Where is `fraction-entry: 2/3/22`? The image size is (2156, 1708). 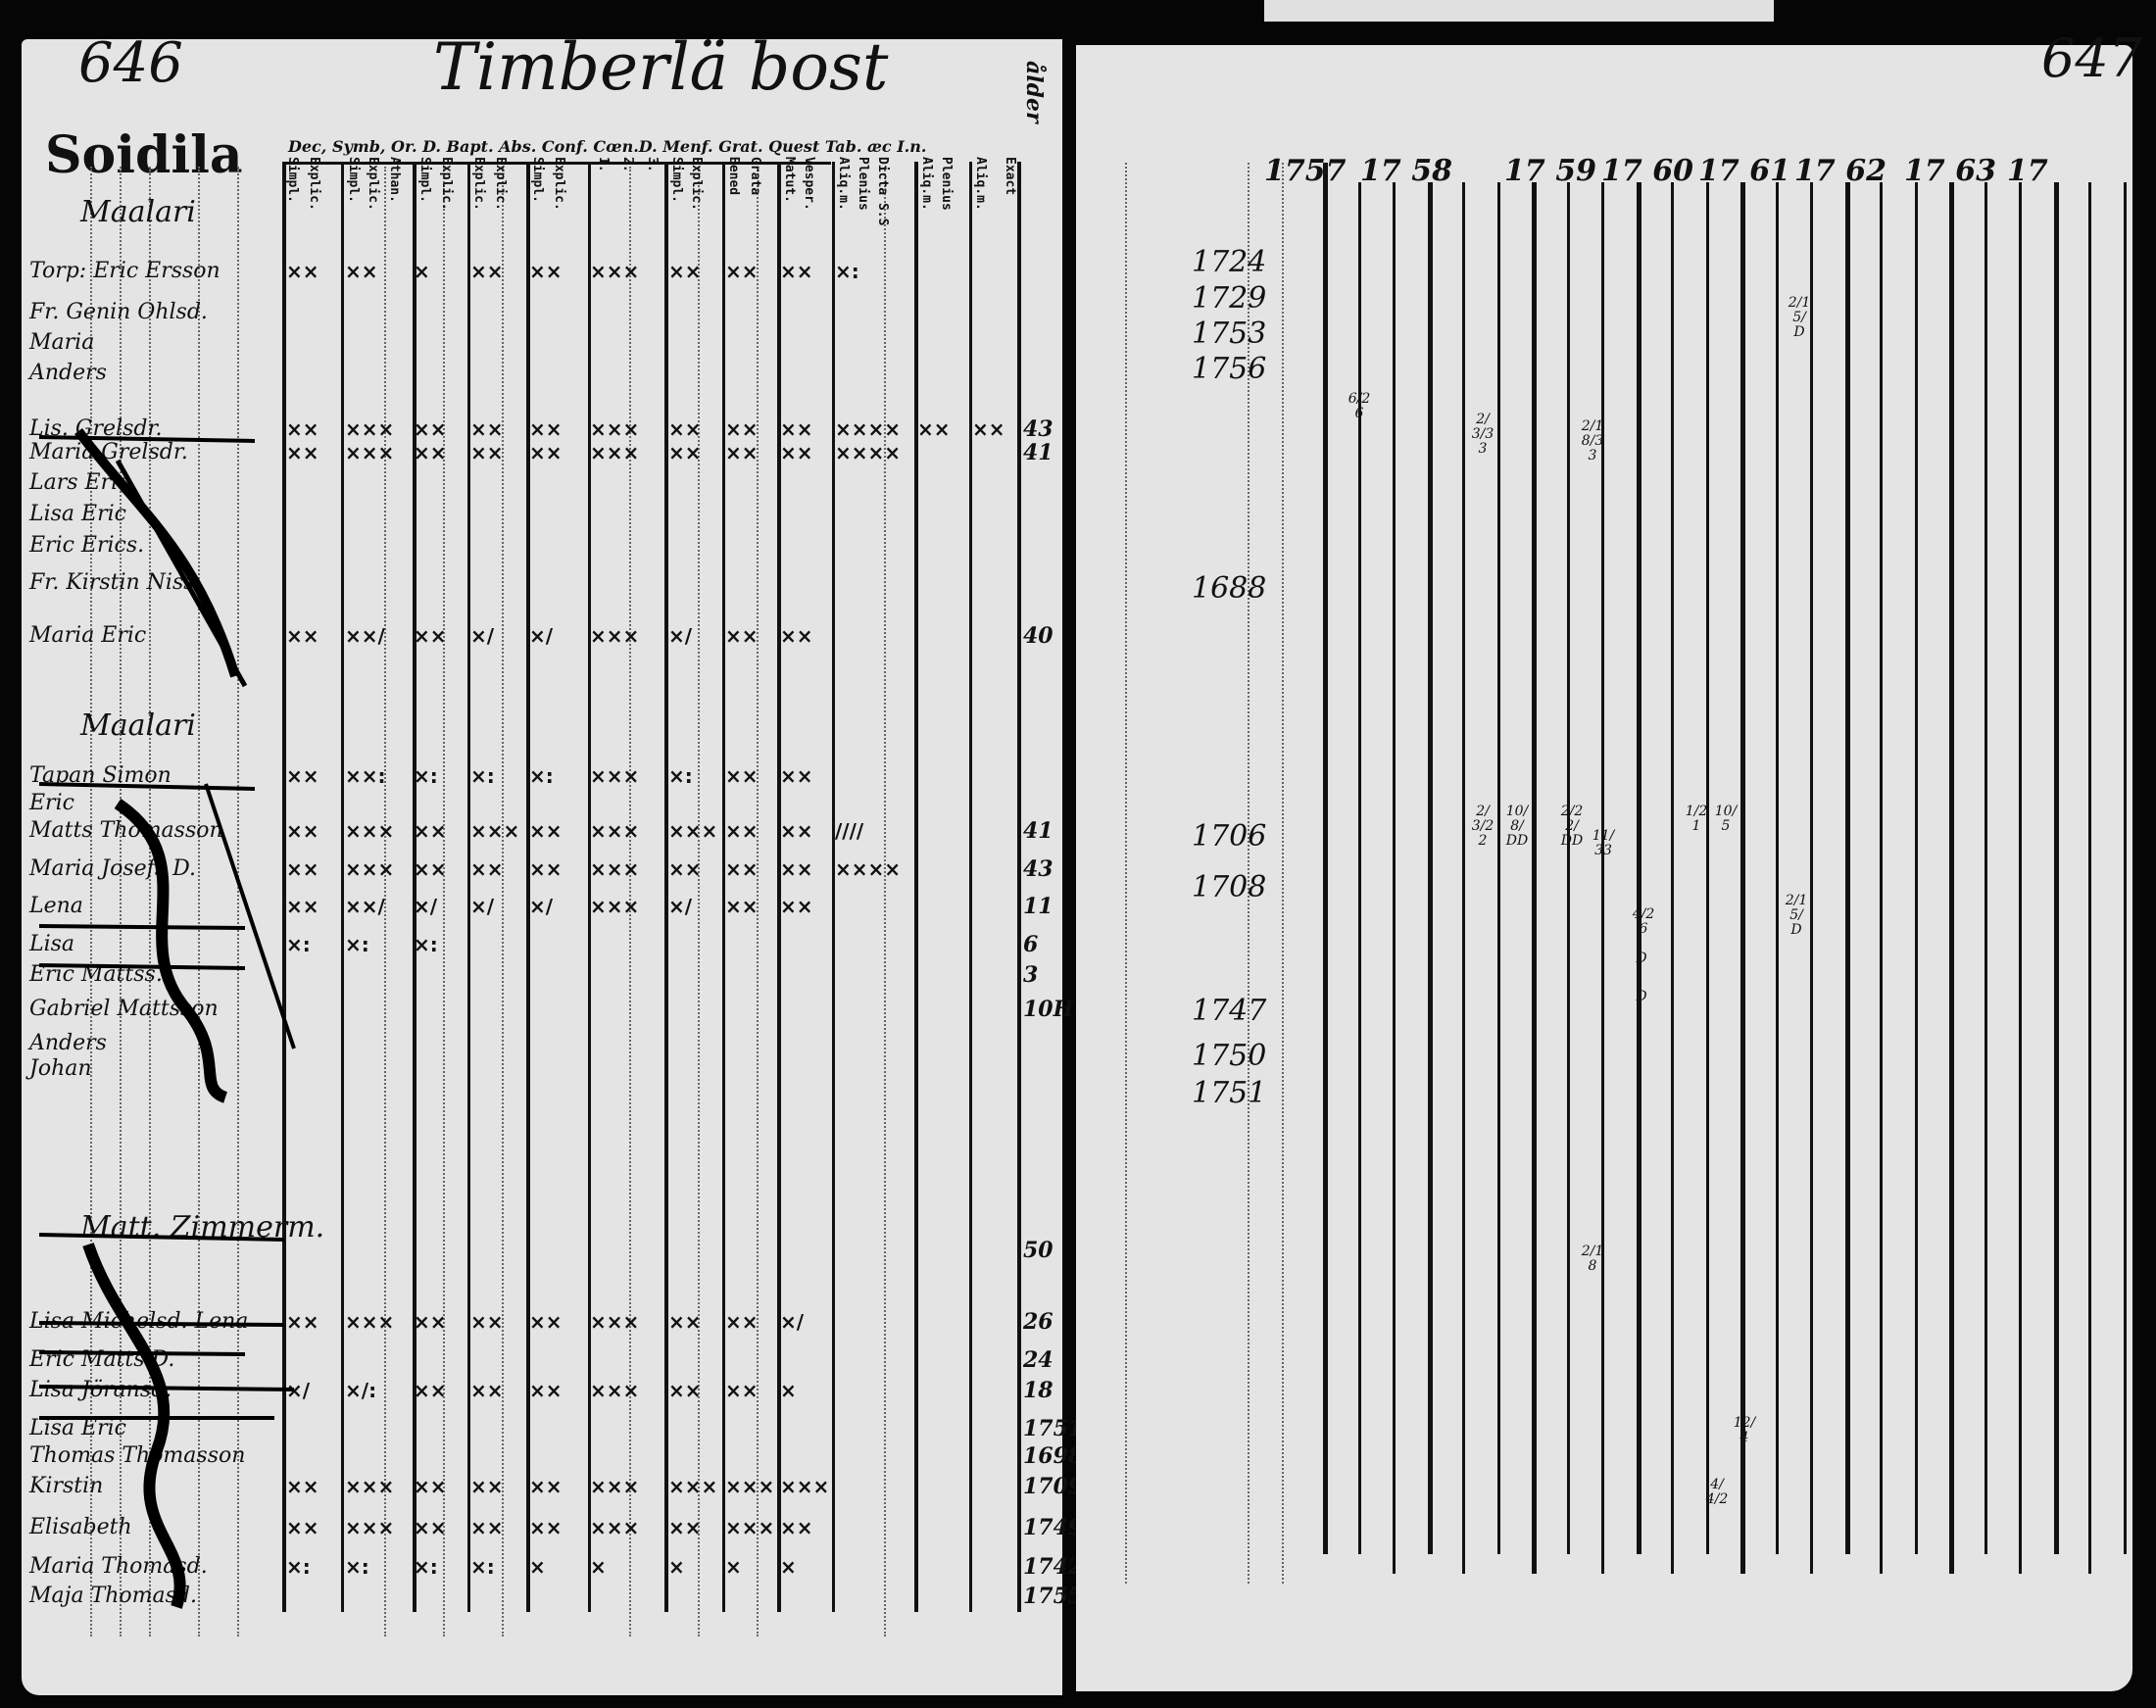
fraction-entry: 2/3/22 is located at coordinates (1482, 826).